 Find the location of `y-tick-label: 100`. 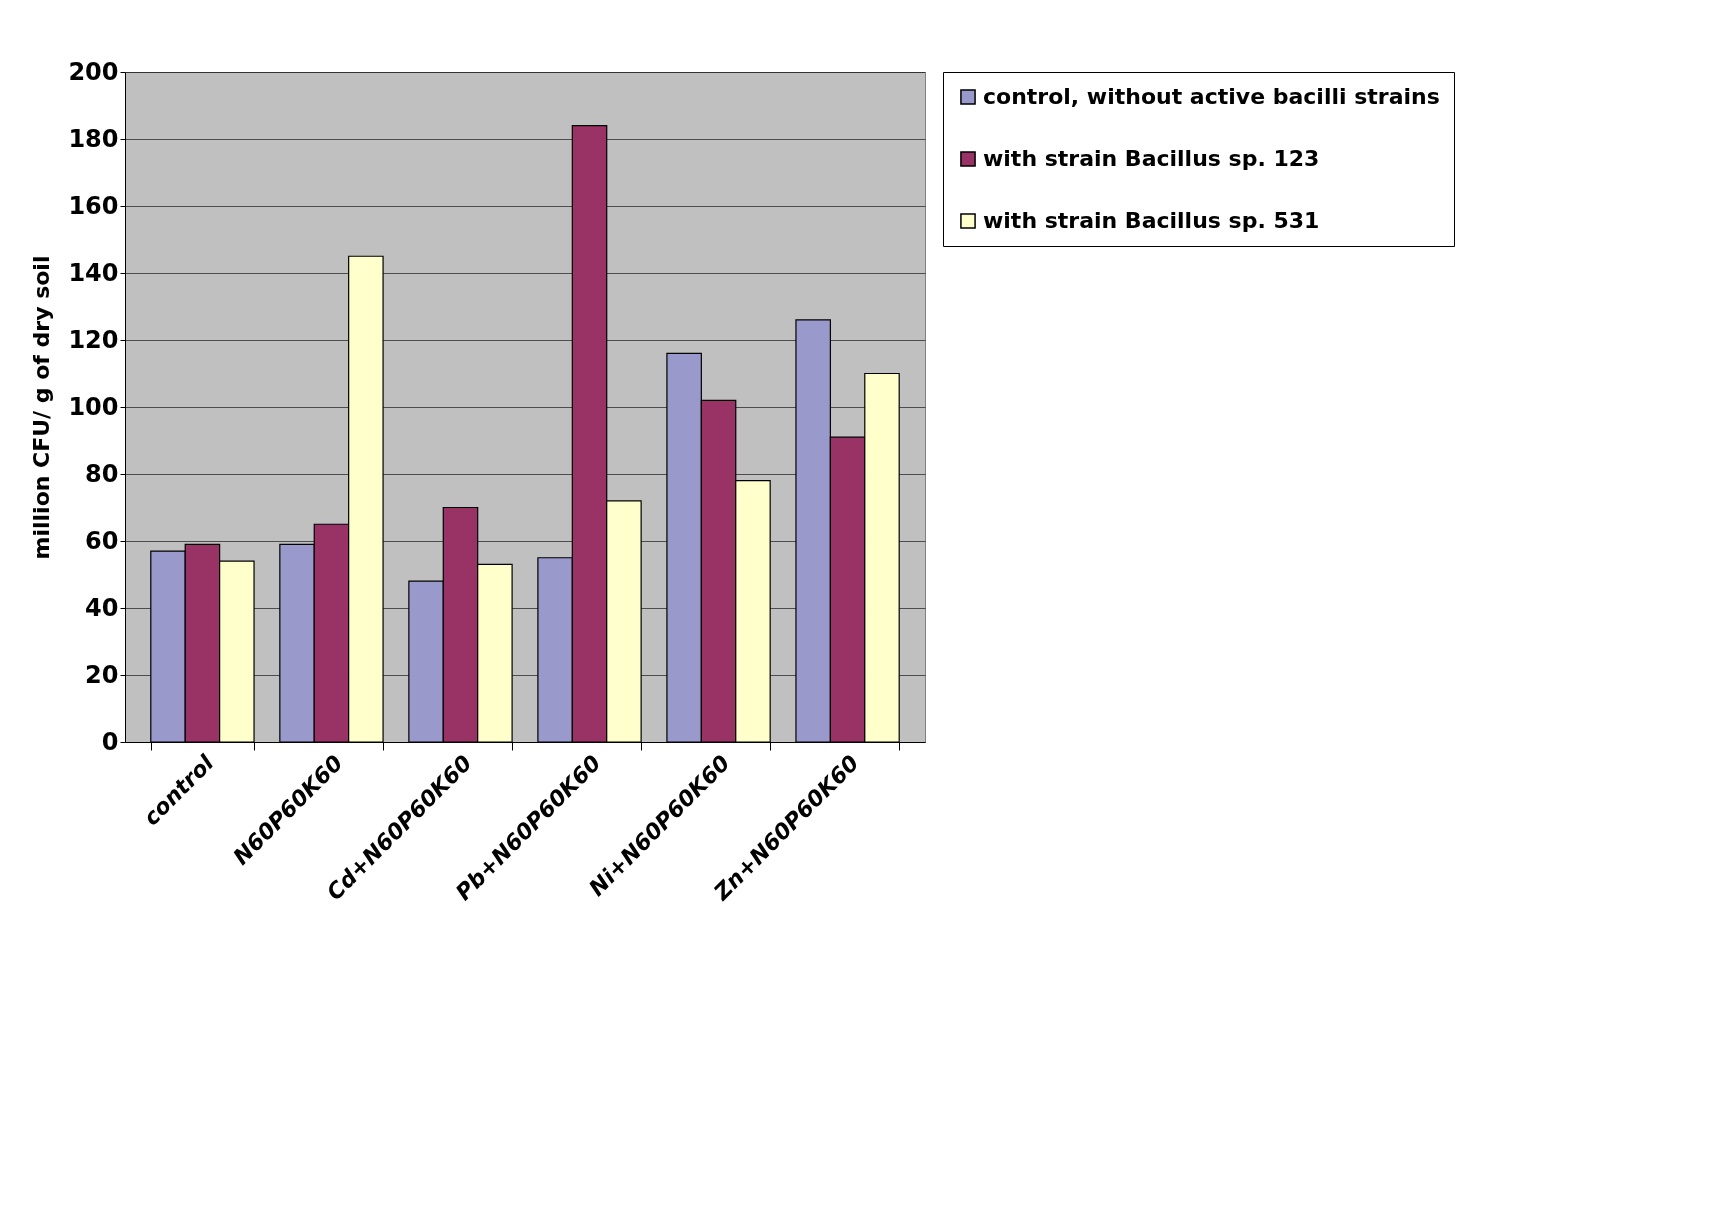

y-tick-label: 100 is located at coordinates (93, 406).